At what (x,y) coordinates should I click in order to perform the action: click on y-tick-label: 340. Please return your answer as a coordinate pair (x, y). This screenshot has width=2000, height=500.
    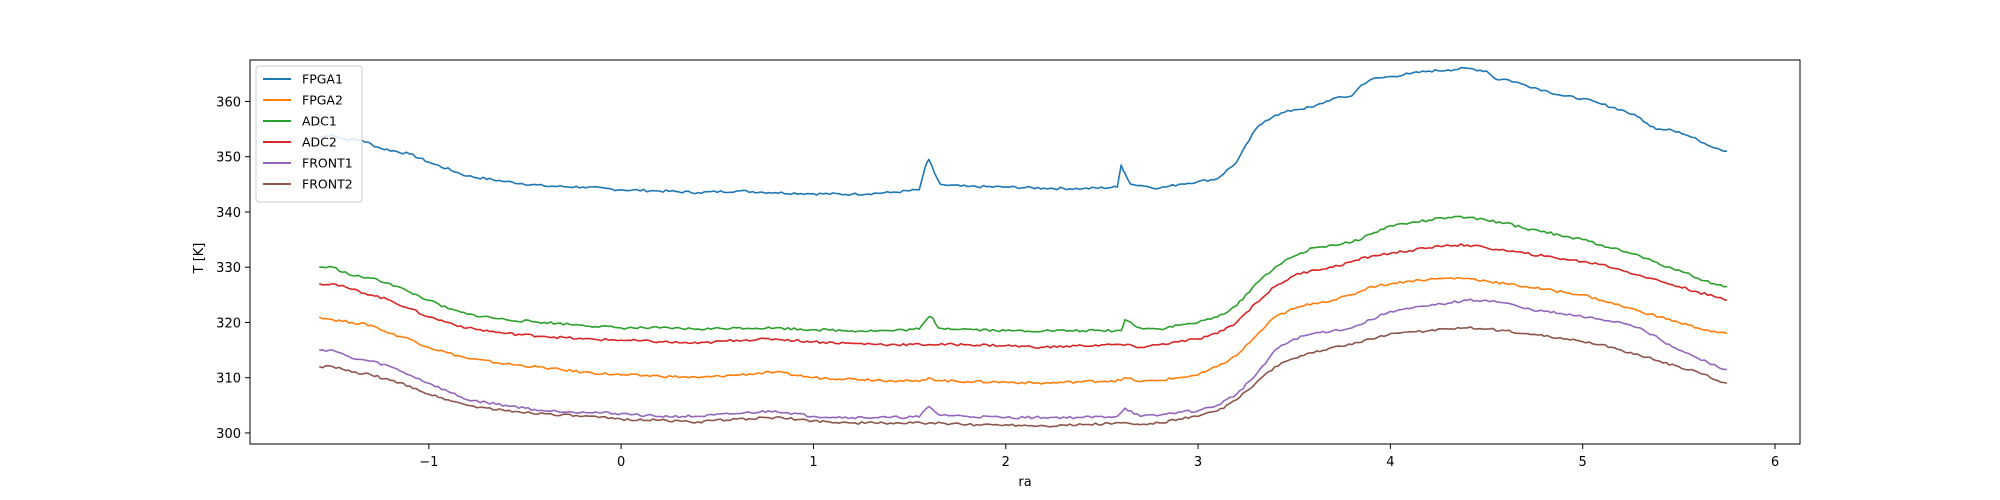
    Looking at the image, I should click on (228, 213).